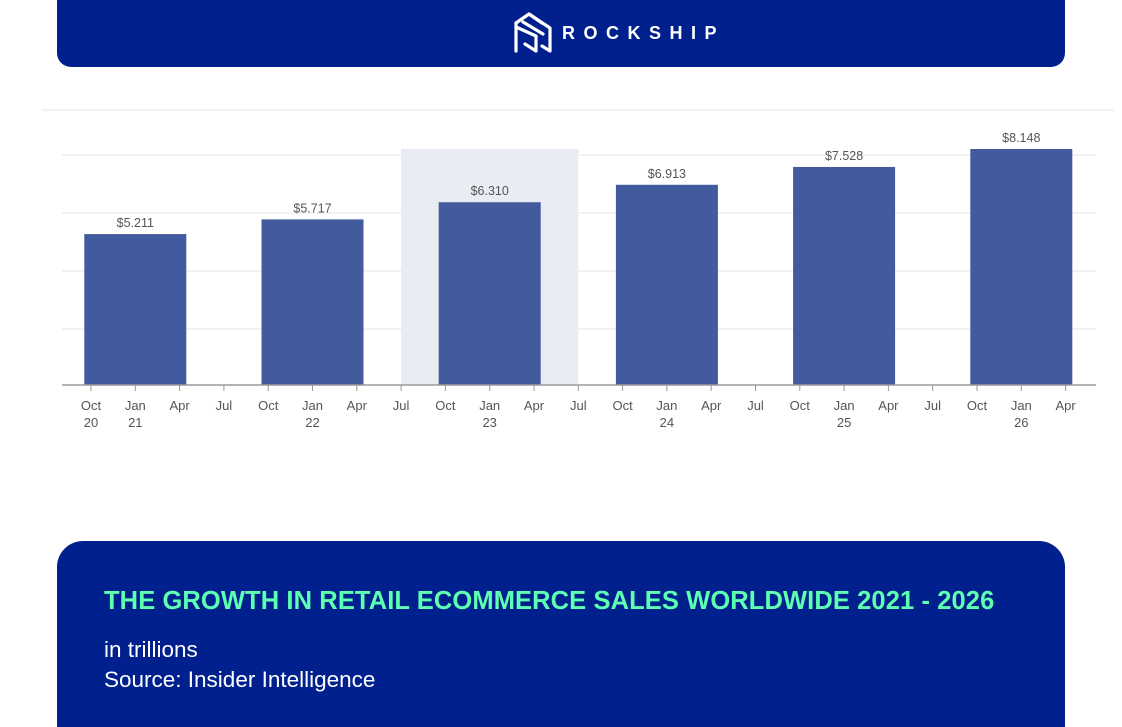 The image size is (1122, 727). I want to click on value-label-2021: $5.211, so click(135, 223).